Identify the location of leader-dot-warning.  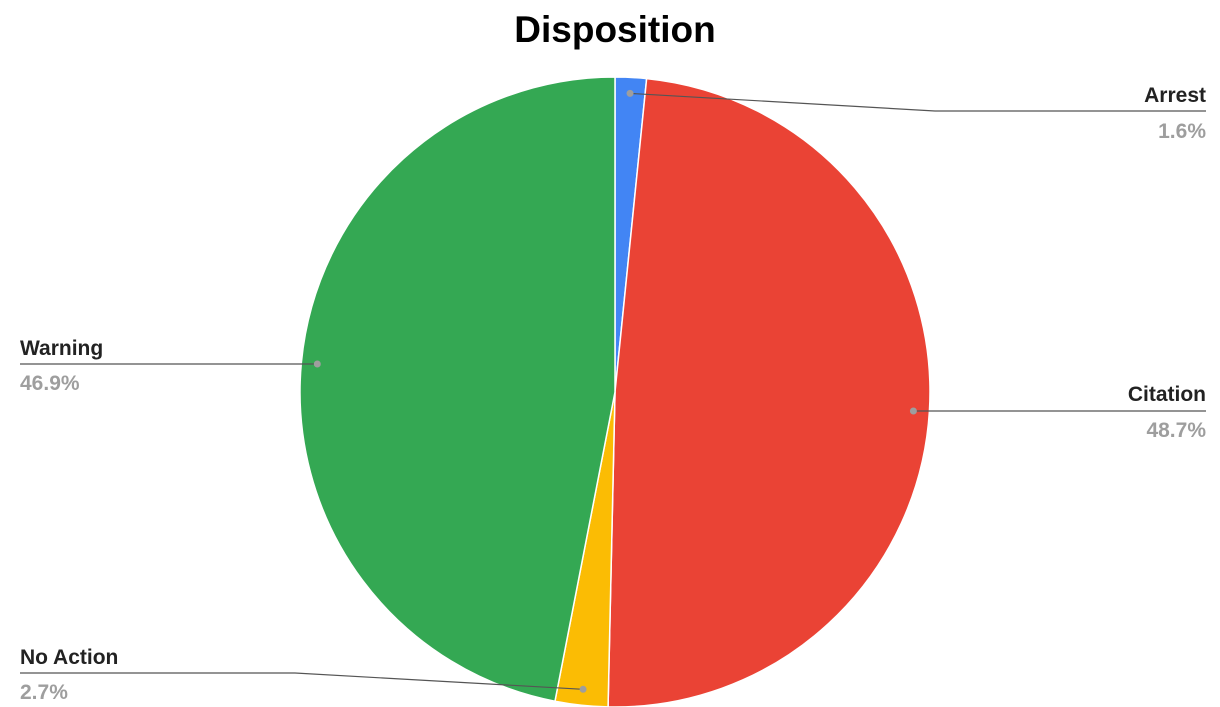
(317, 364).